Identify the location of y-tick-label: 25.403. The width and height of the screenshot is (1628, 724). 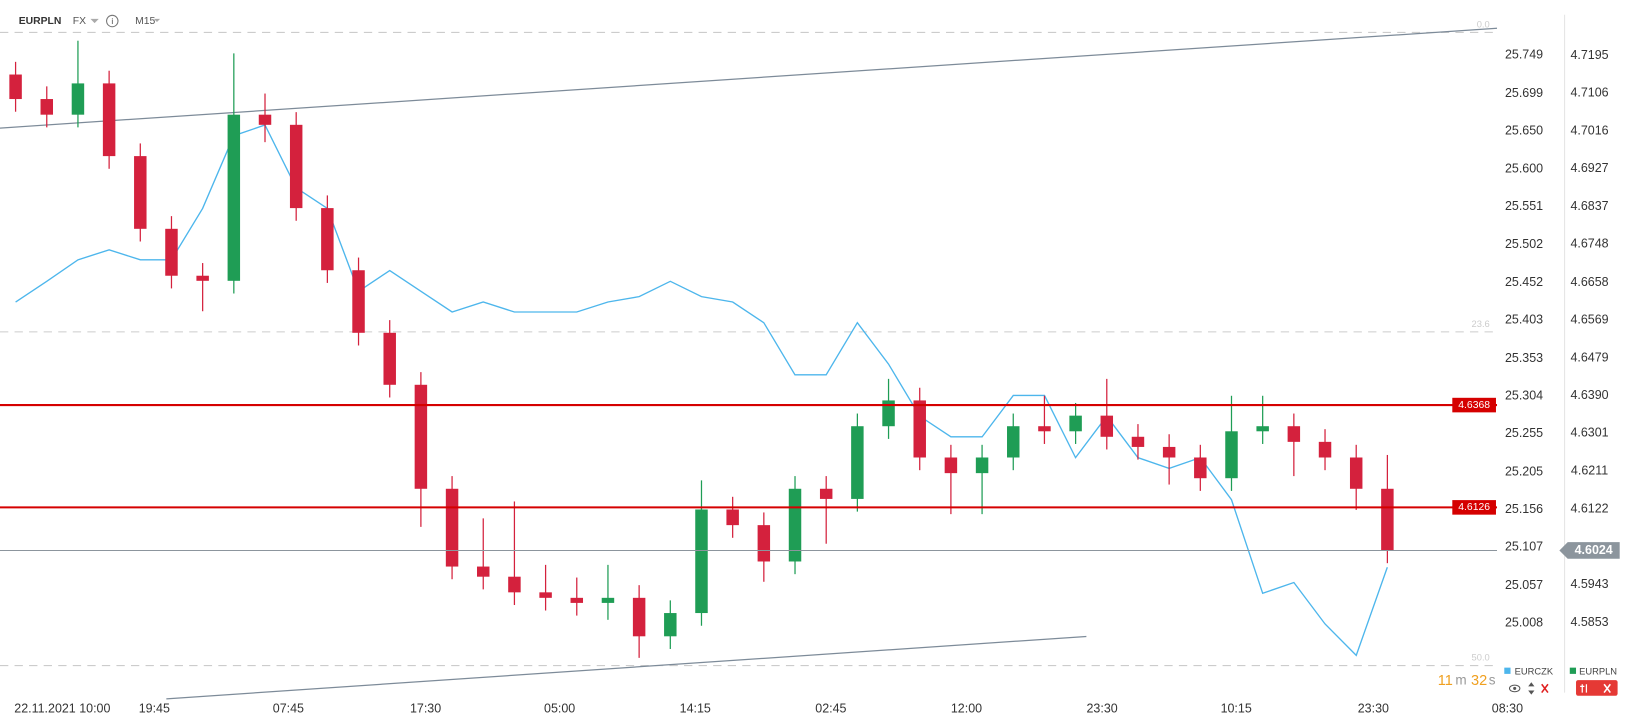
(1524, 320).